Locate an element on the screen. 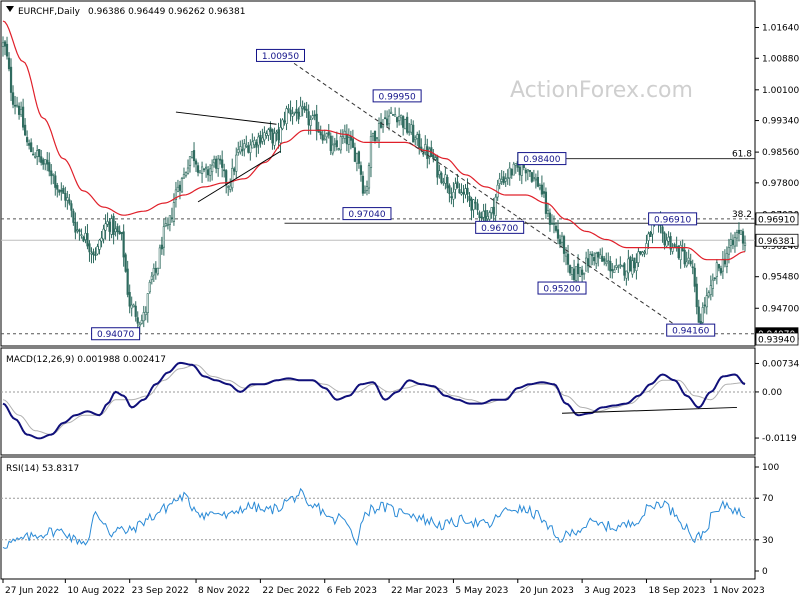 The width and height of the screenshot is (800, 600). rsi-tick-label: 0 is located at coordinates (765, 572).